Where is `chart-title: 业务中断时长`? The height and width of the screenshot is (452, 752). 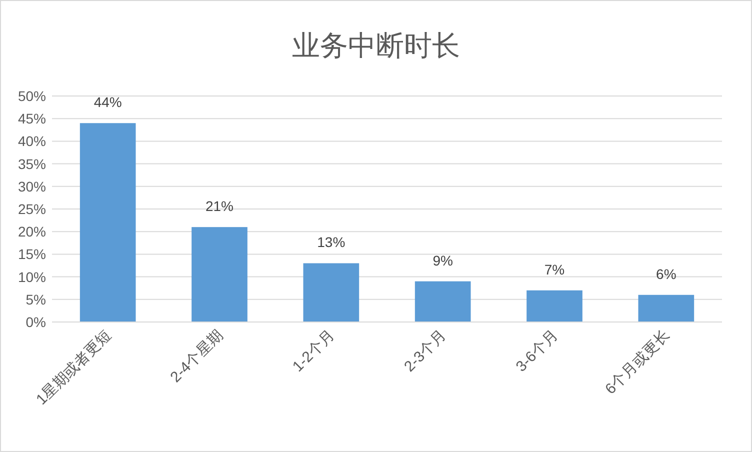
chart-title: 业务中断时长 is located at coordinates (376, 45).